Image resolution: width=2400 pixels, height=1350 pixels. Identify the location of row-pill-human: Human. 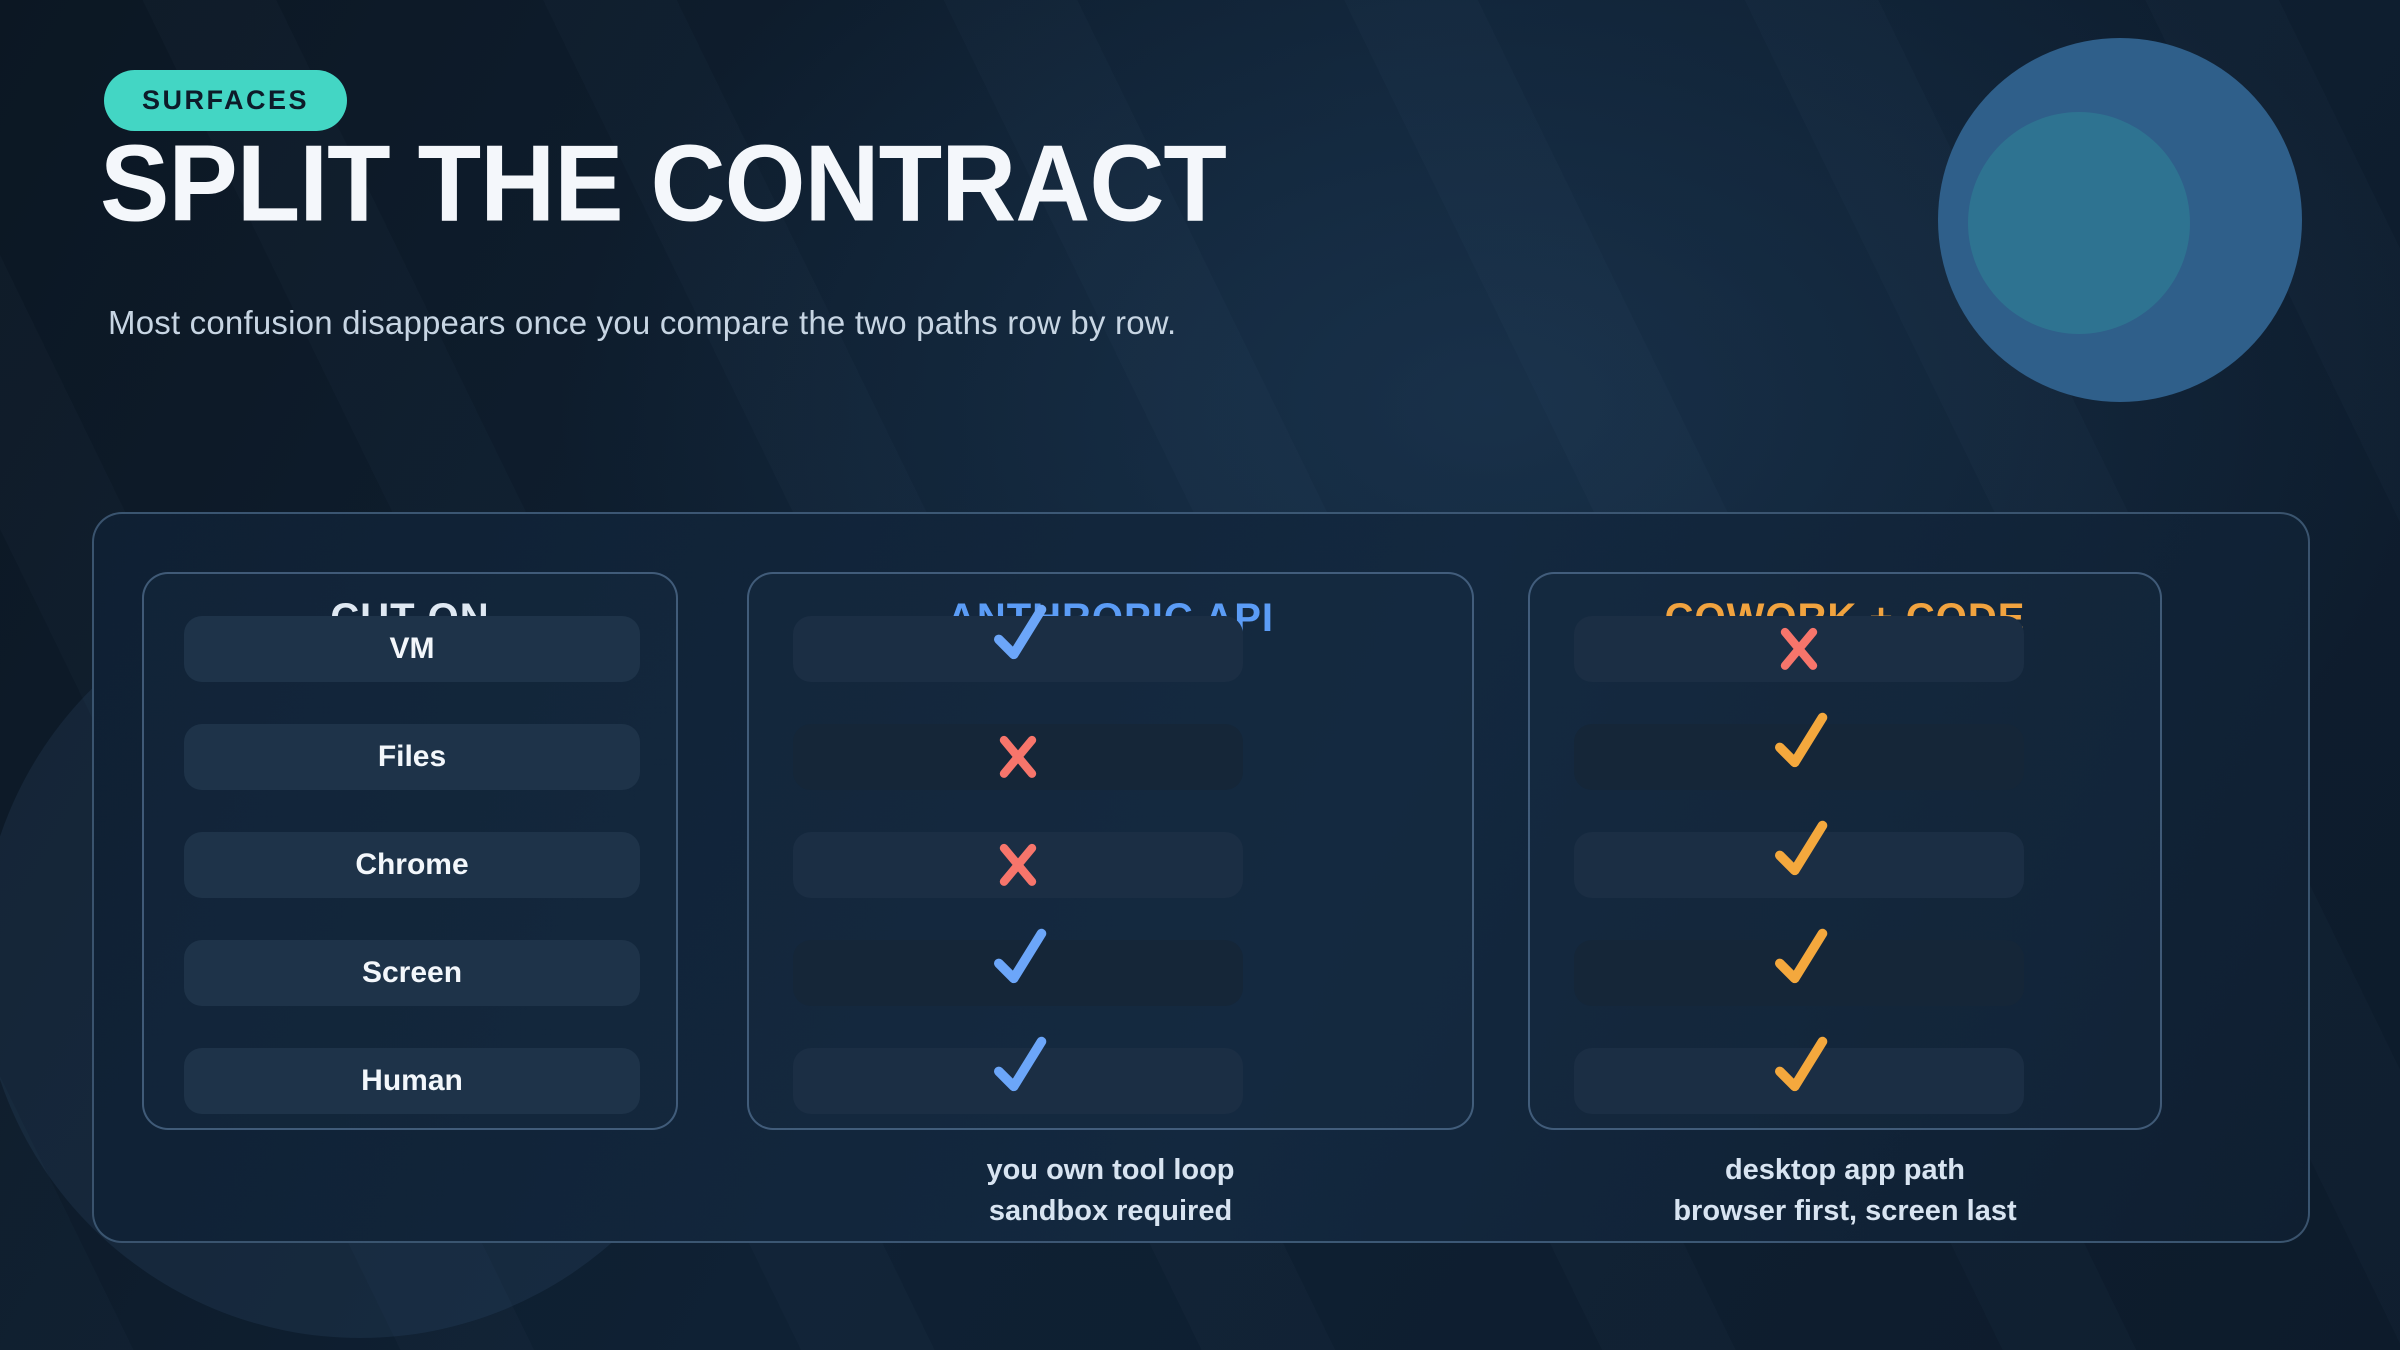
(412, 1081).